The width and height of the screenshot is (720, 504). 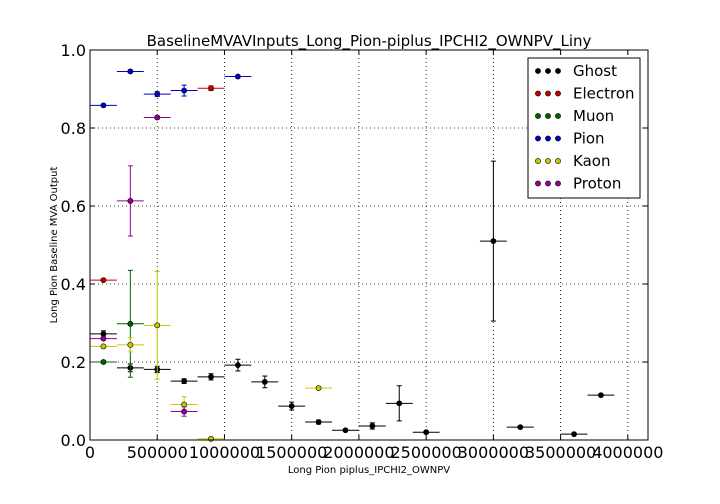 I want to click on x-tick-label: 4000000, so click(x=627, y=452).